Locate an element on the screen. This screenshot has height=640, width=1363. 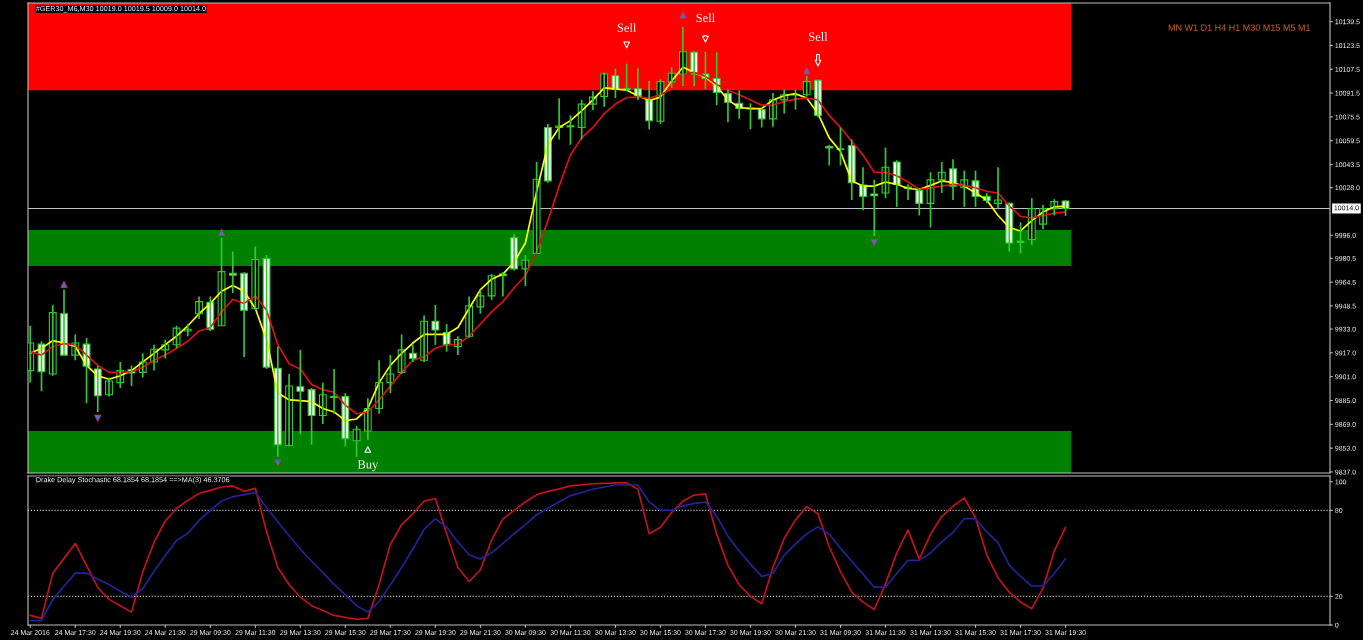
text: MN W1 D1 H4 H1 M30 M15 M5 M1 is located at coordinates (1239, 27).